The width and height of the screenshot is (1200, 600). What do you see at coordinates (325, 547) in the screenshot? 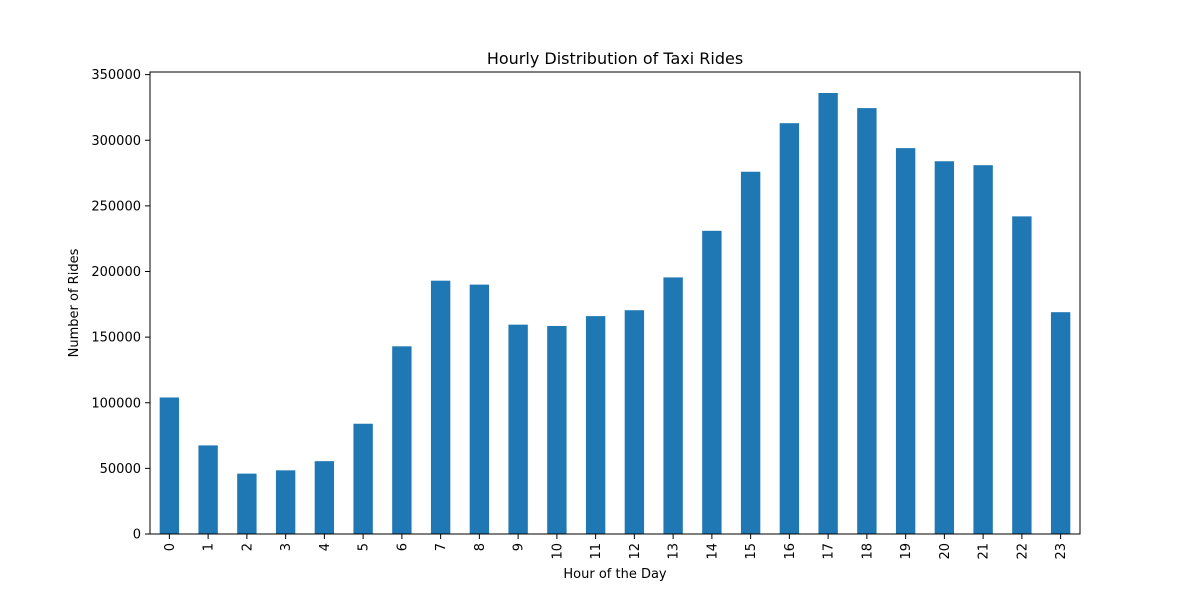
I see `x-tick-label: 4` at bounding box center [325, 547].